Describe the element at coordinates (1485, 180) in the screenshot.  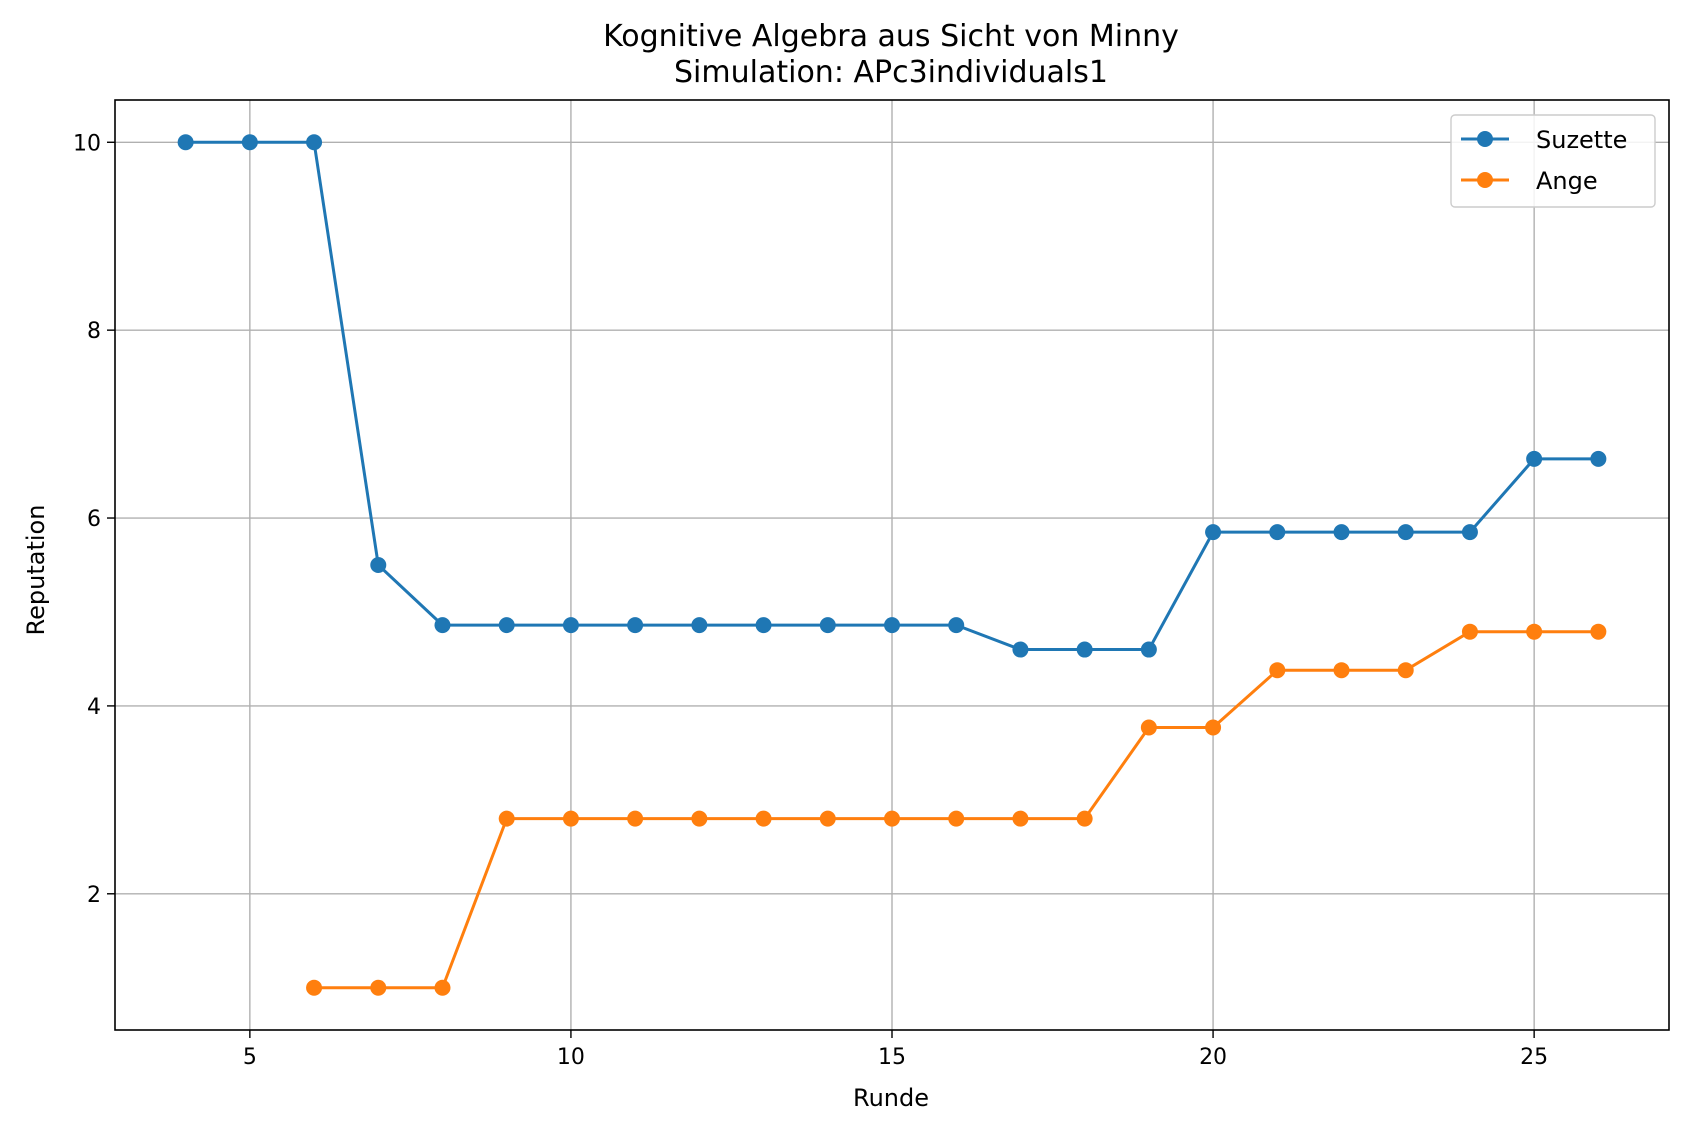
I see `legend-marker-ange` at that location.